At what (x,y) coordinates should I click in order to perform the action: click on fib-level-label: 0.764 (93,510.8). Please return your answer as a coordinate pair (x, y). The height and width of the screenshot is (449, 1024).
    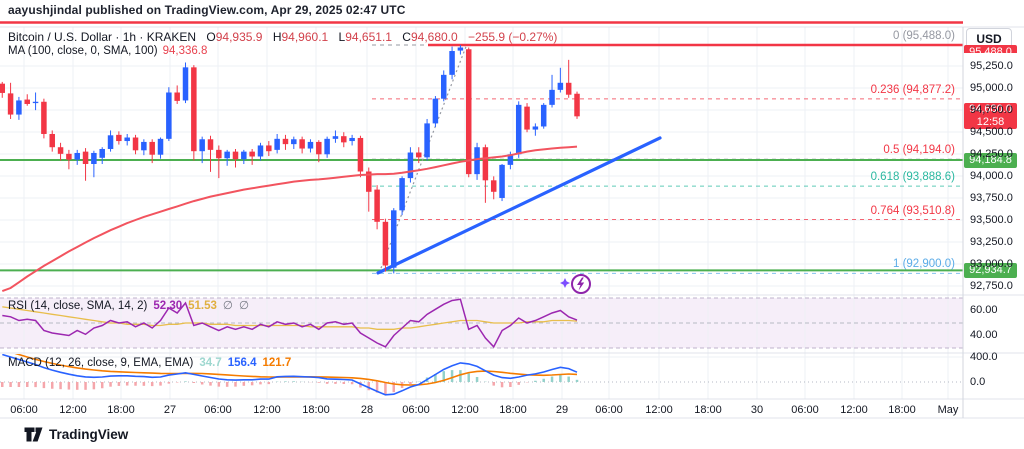
    Looking at the image, I should click on (912, 210).